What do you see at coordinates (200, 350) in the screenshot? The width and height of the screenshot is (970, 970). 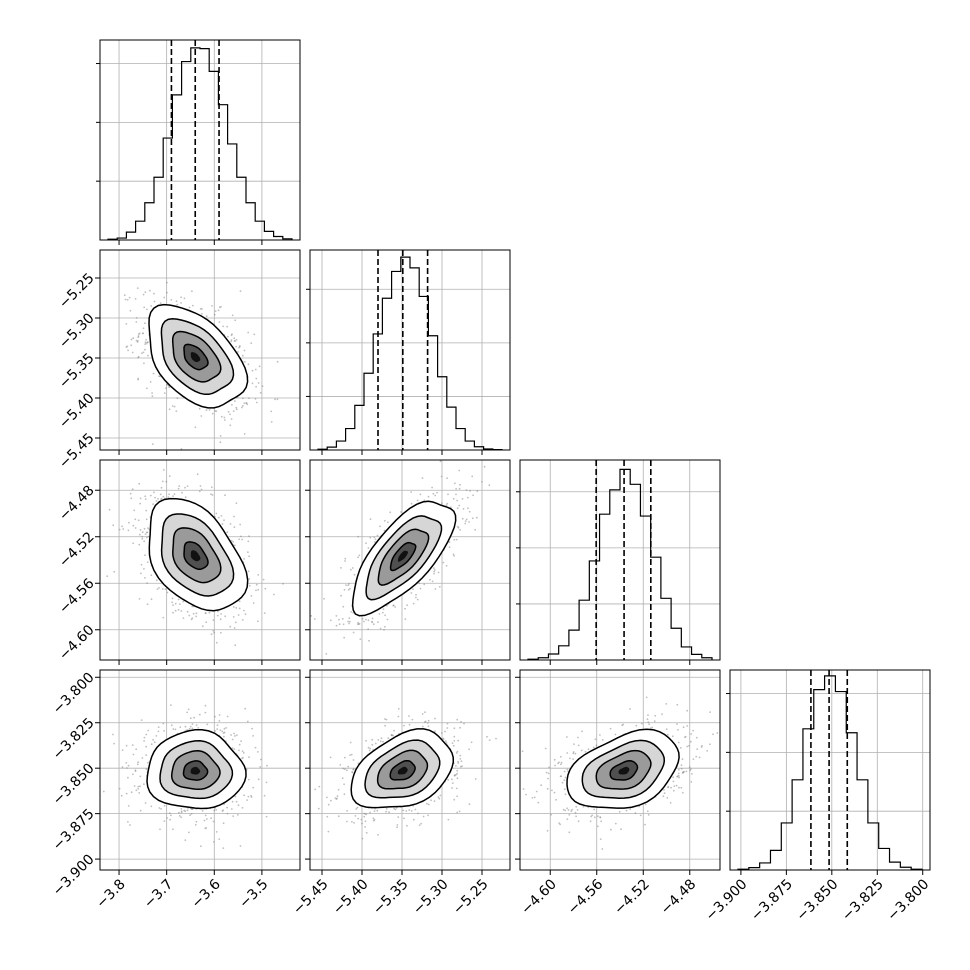 I see `axes-frame` at bounding box center [200, 350].